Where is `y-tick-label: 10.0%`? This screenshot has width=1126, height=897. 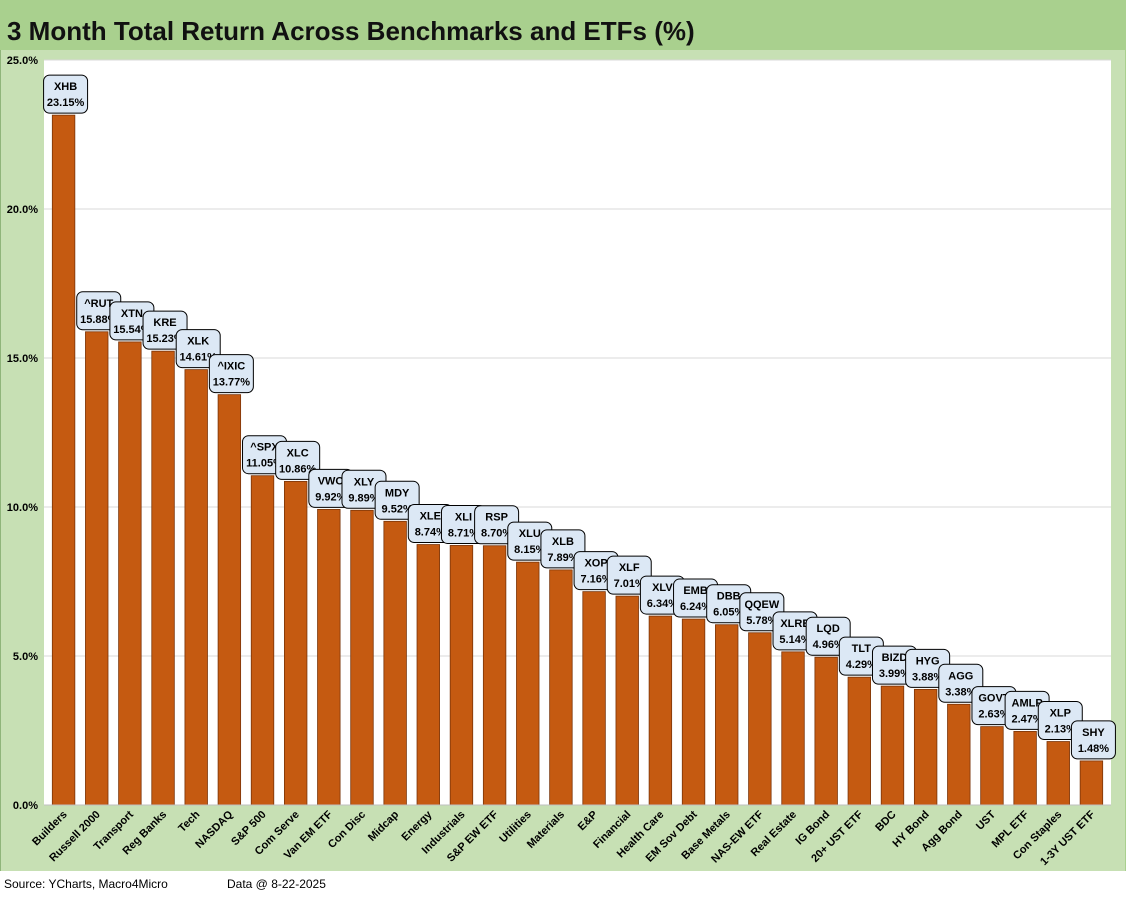 y-tick-label: 10.0% is located at coordinates (22, 508).